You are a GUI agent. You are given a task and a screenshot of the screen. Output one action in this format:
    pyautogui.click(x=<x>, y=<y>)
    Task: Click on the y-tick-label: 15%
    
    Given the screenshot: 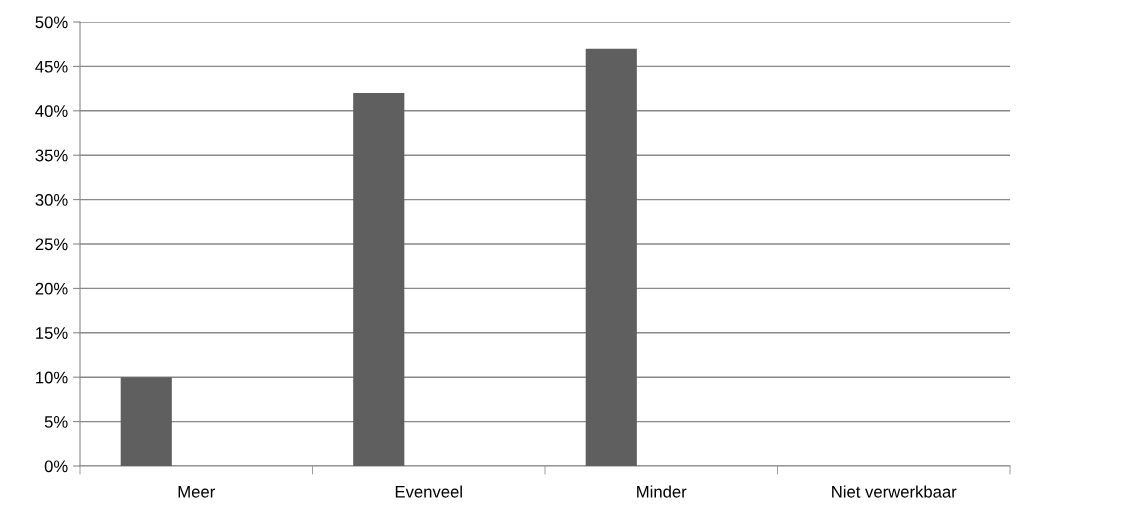 What is the action you would take?
    pyautogui.click(x=52, y=333)
    